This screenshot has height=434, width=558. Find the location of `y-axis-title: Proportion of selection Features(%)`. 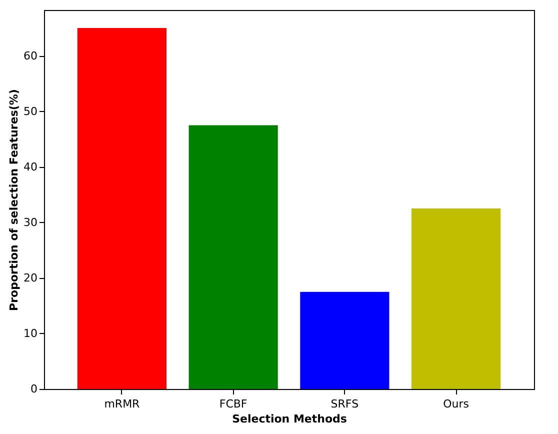

y-axis-title: Proportion of selection Features(%) is located at coordinates (14, 200).